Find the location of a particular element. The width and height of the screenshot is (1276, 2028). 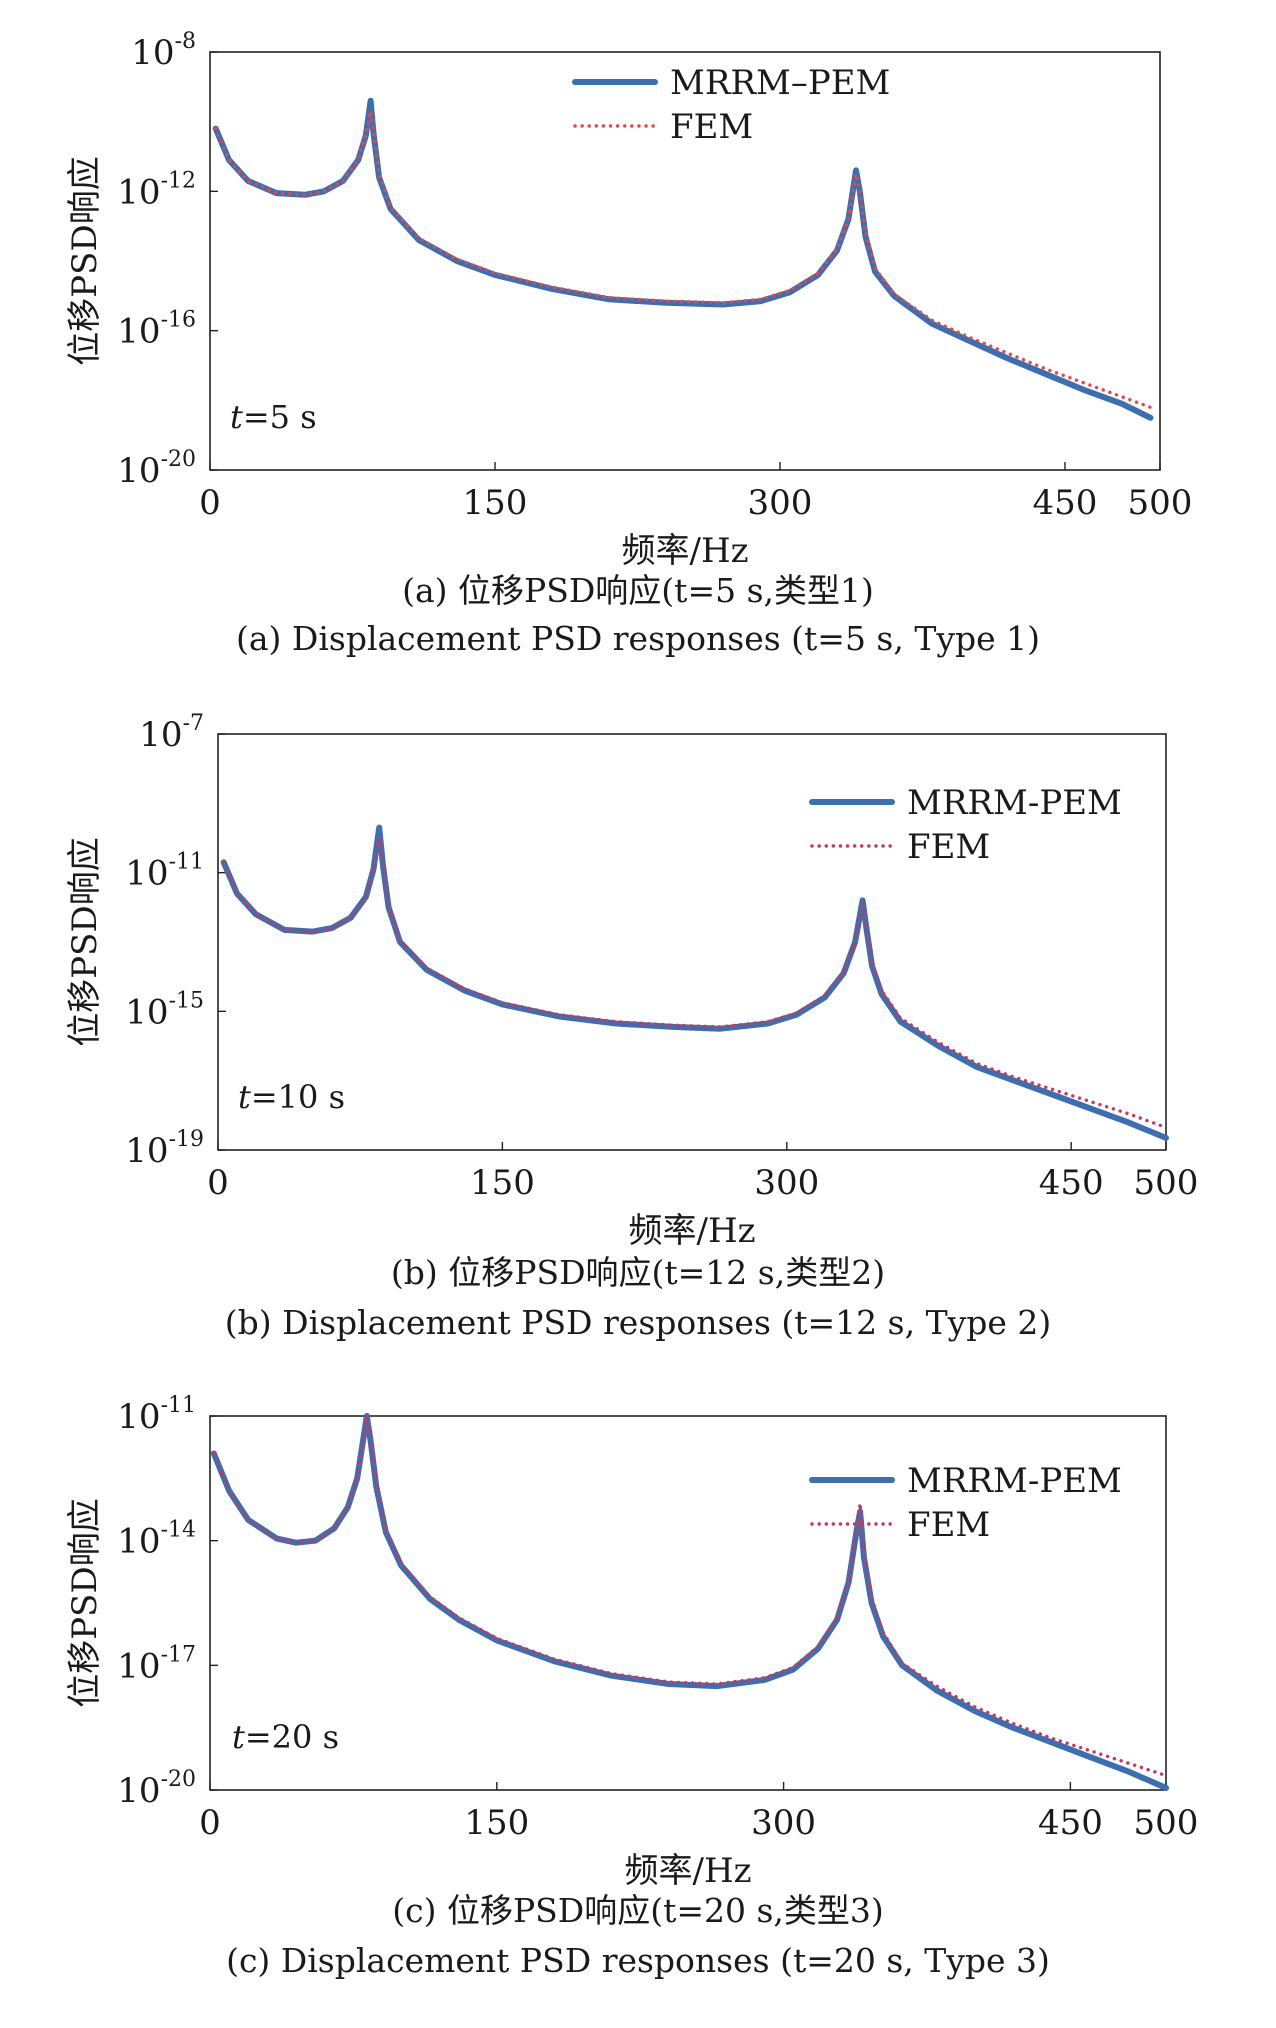

legend-entry: MRRM–PEM is located at coordinates (780, 83).